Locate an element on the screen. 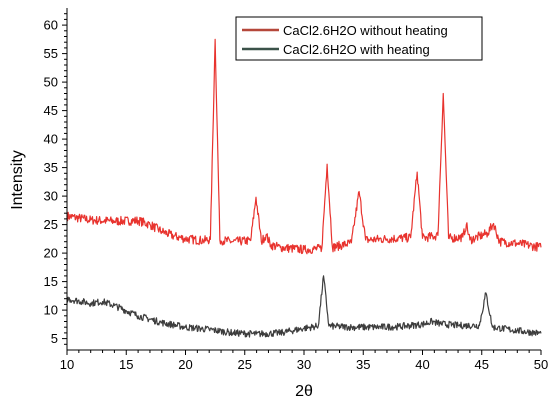 The image size is (550, 407). x-tick-label-20: 20 is located at coordinates (185, 364).